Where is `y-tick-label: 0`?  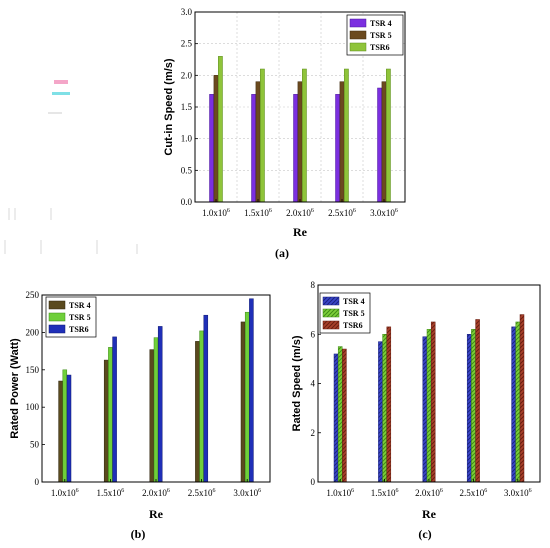
y-tick-label: 0 is located at coordinates (37, 482).